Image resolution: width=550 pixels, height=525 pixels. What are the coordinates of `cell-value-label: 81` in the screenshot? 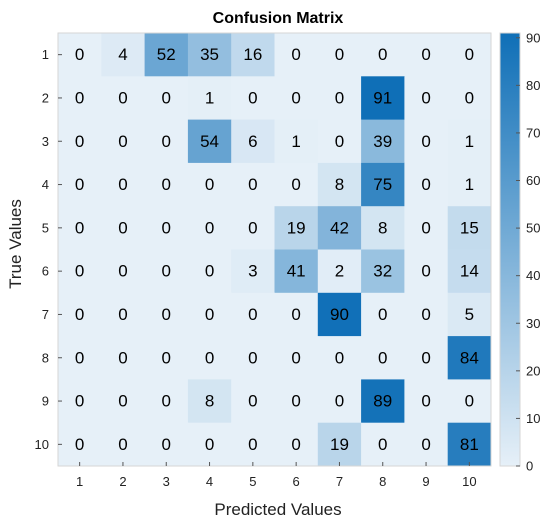 It's located at (469, 444).